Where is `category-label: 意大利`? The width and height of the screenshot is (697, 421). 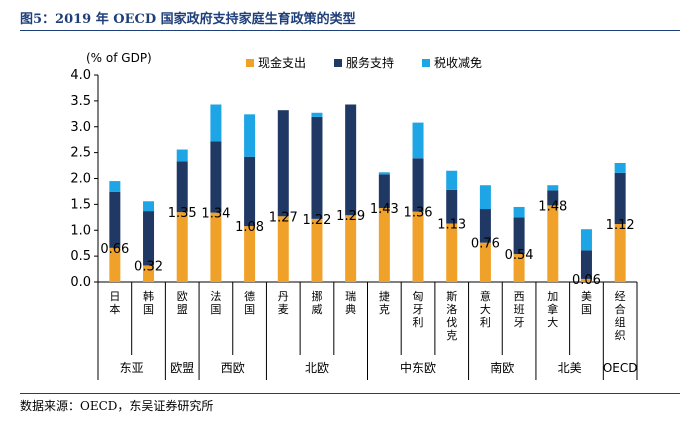 category-label: 意大利 is located at coordinates (485, 309).